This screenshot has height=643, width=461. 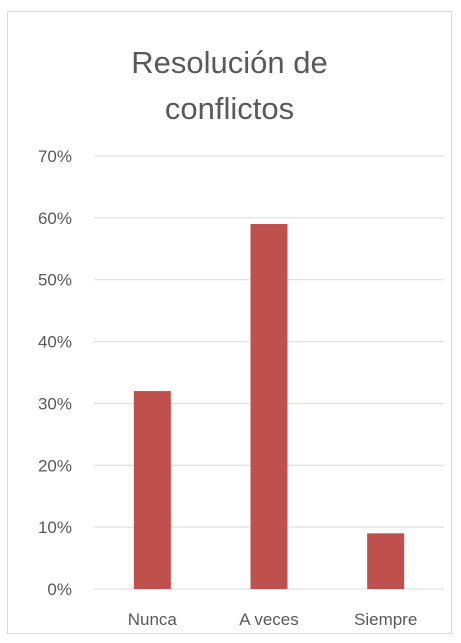 I want to click on bar-a-veces, so click(x=269, y=407).